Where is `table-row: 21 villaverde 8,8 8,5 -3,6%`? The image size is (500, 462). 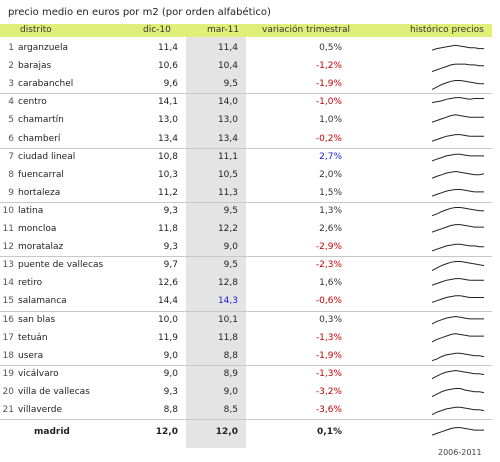
table-row: 21 villaverde 8,8 8,5 -3,6% is located at coordinates (246, 411).